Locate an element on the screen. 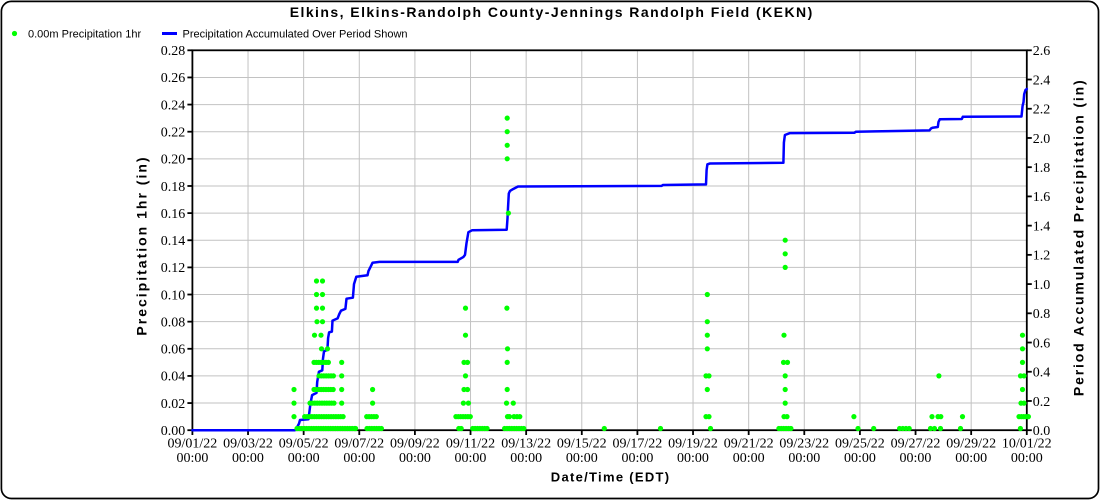 The width and height of the screenshot is (1100, 500). svg-text:Period Accumulated Precipitati: Period Accumulated Precipitation (in) is located at coordinates (1078, 237).